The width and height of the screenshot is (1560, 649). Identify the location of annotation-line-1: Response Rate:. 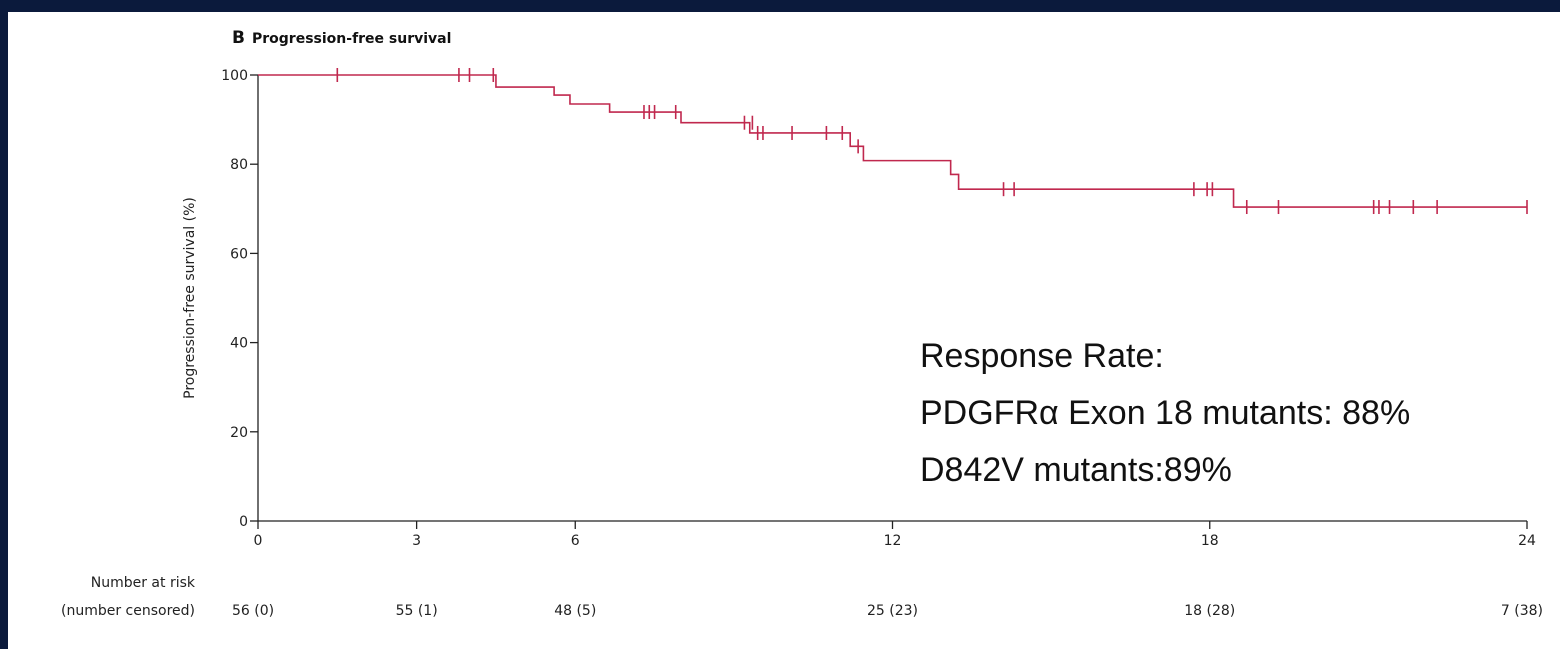
(1042, 356).